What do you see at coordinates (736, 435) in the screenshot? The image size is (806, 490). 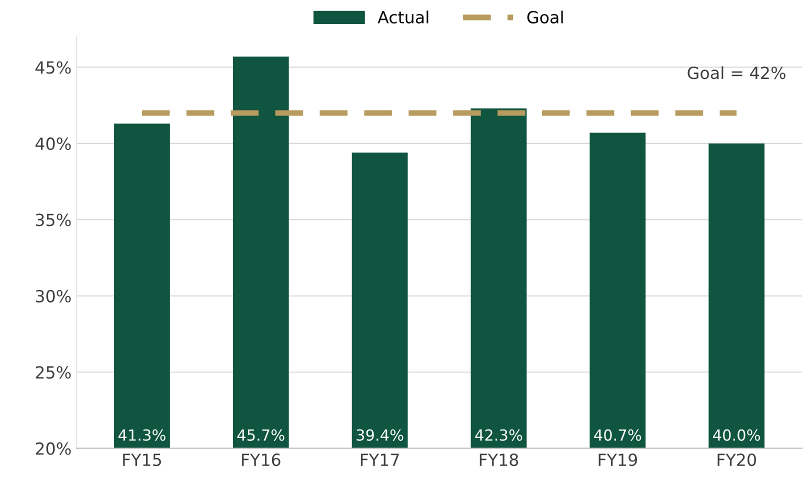 I see `data-label: 40.0%` at bounding box center [736, 435].